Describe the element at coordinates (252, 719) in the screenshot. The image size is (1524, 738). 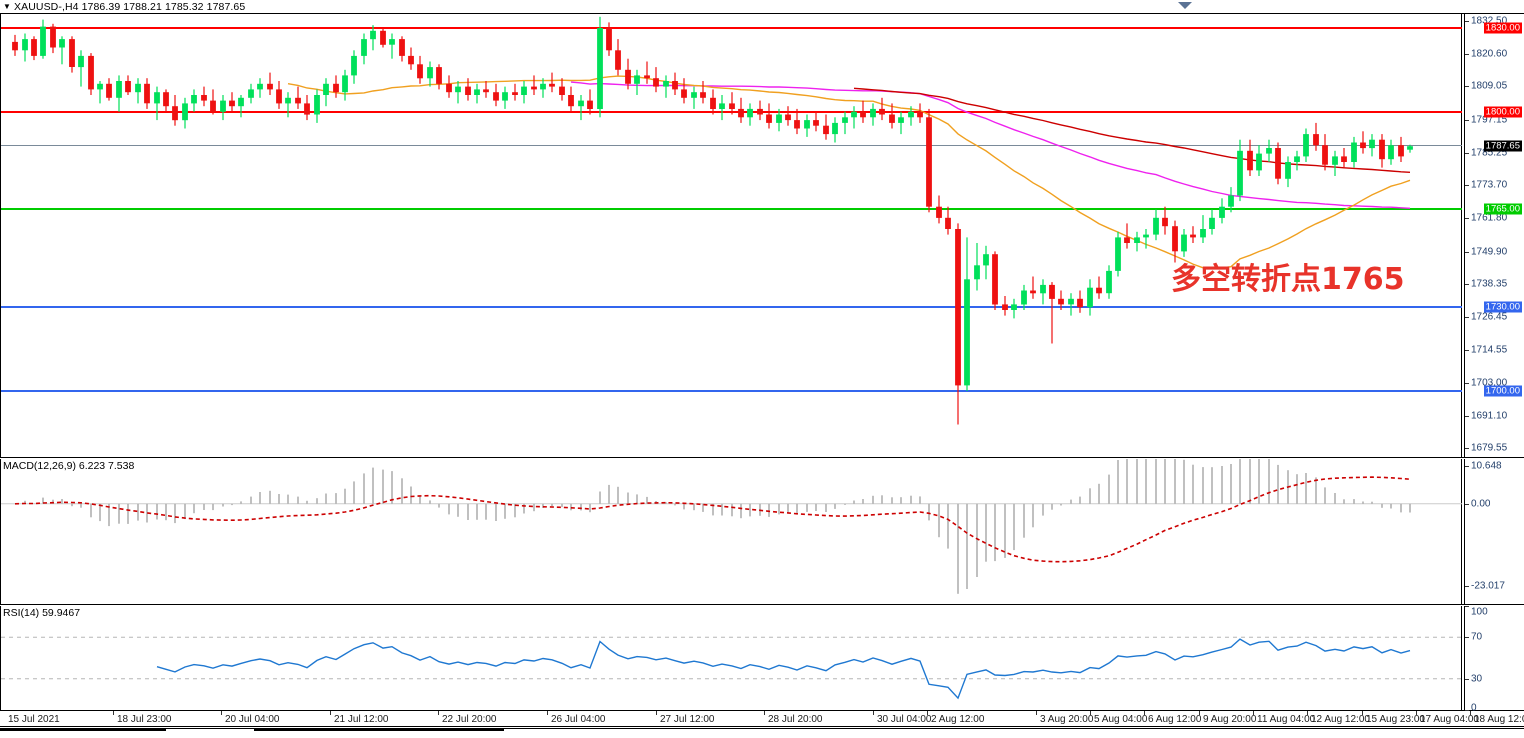
I see `time-axis-label: 20 Jul 04:00` at that location.